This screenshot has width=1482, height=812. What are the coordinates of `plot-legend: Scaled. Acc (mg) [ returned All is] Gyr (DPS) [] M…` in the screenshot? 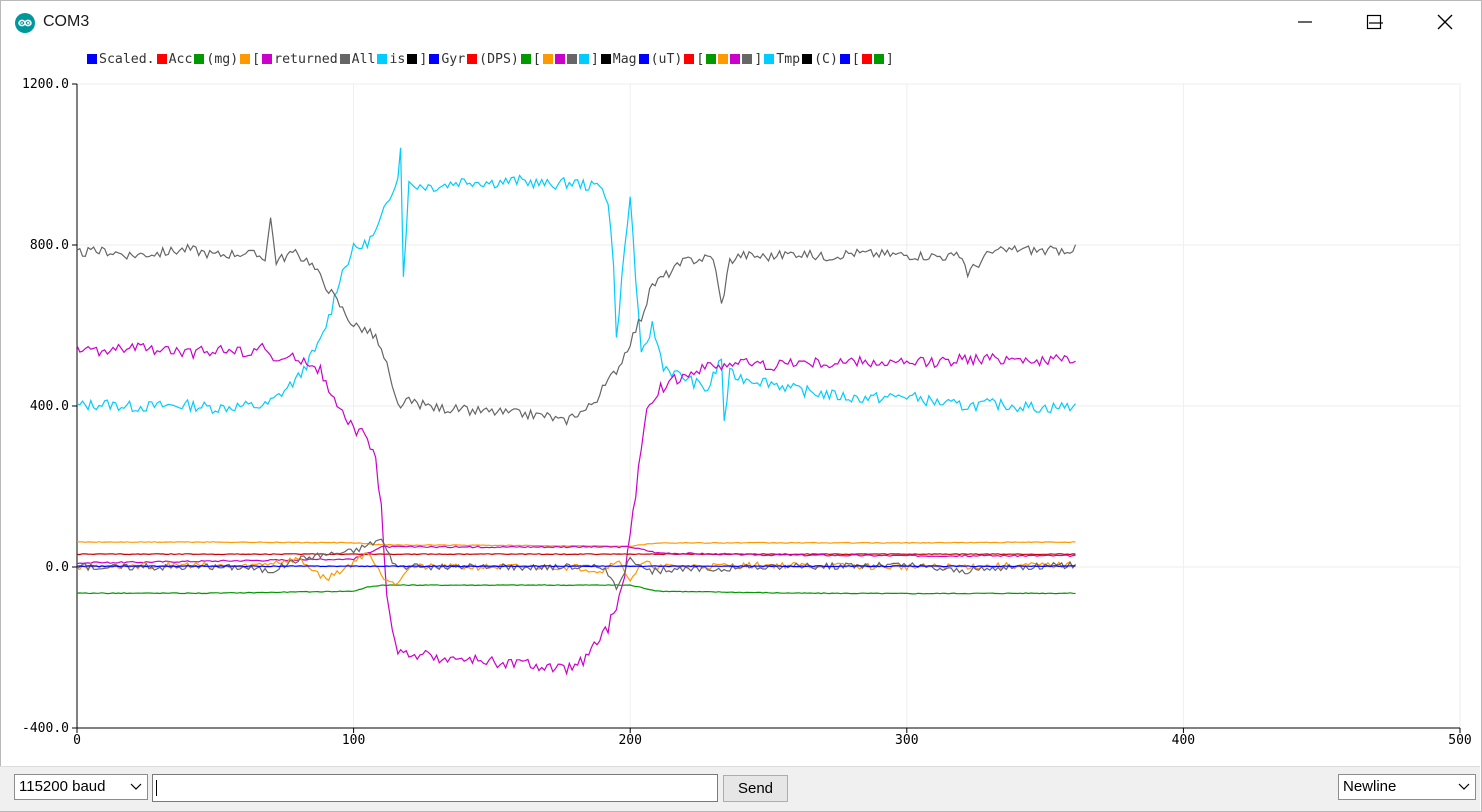 It's located at (491, 61).